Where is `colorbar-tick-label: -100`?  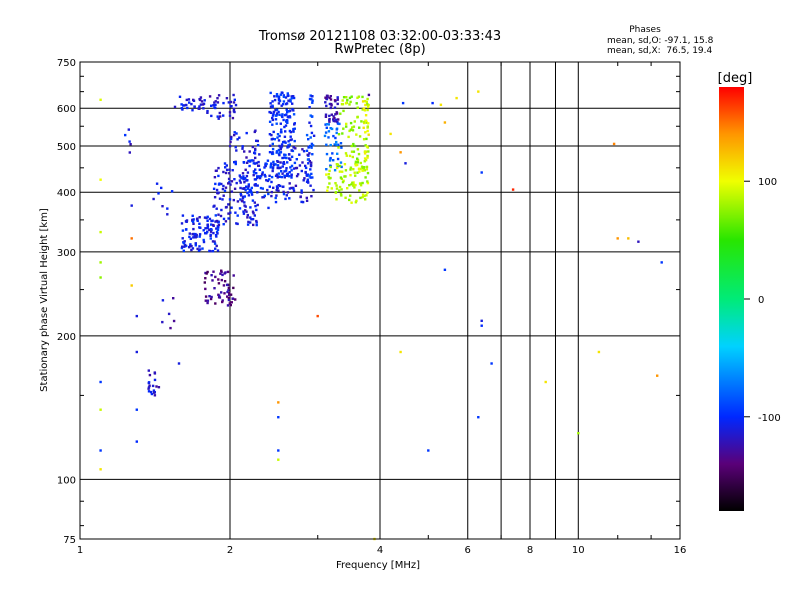
colorbar-tick-label: -100 is located at coordinates (769, 418).